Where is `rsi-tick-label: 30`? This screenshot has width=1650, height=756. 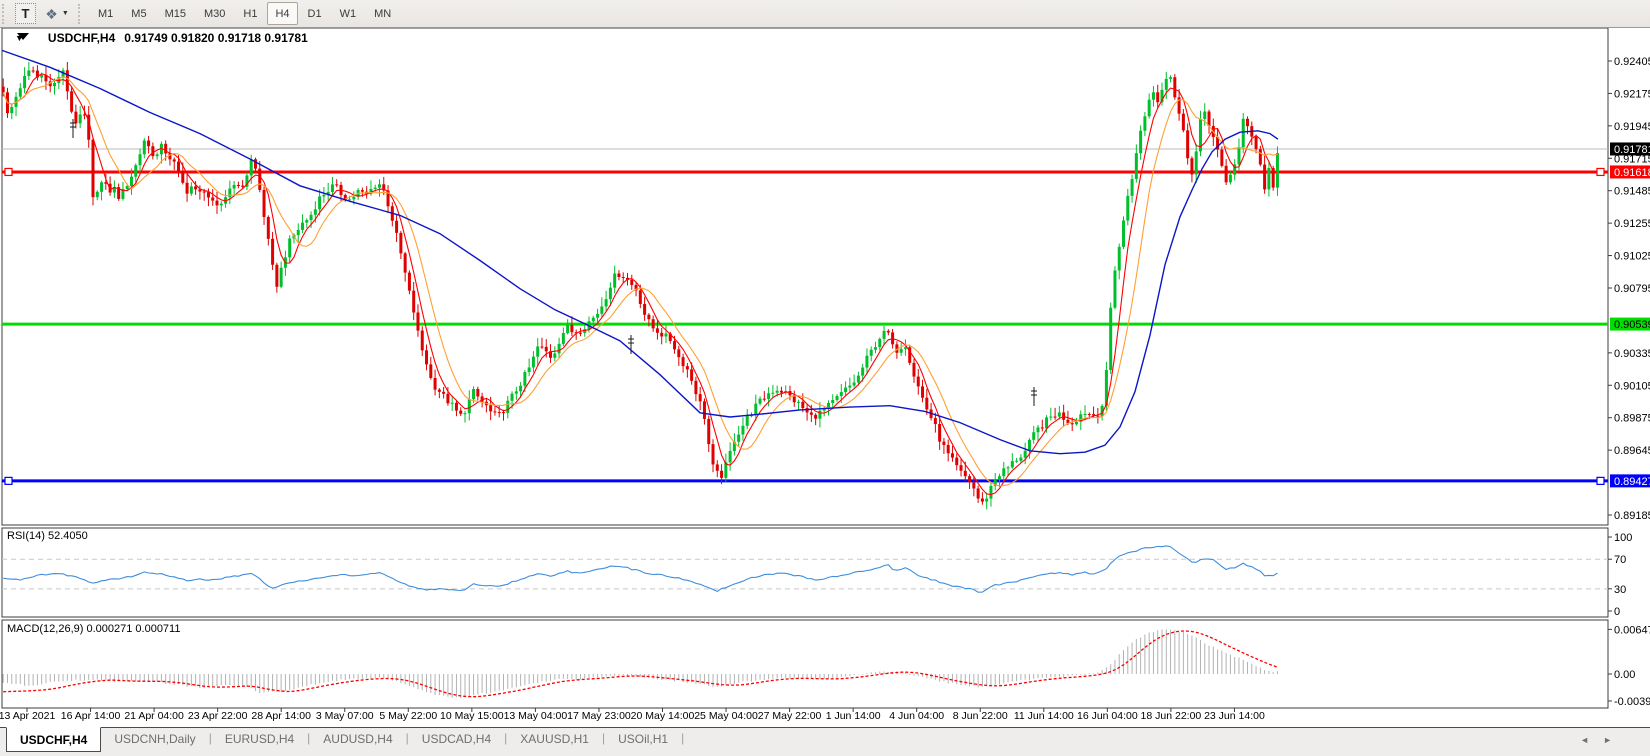
rsi-tick-label: 30 is located at coordinates (1620, 590).